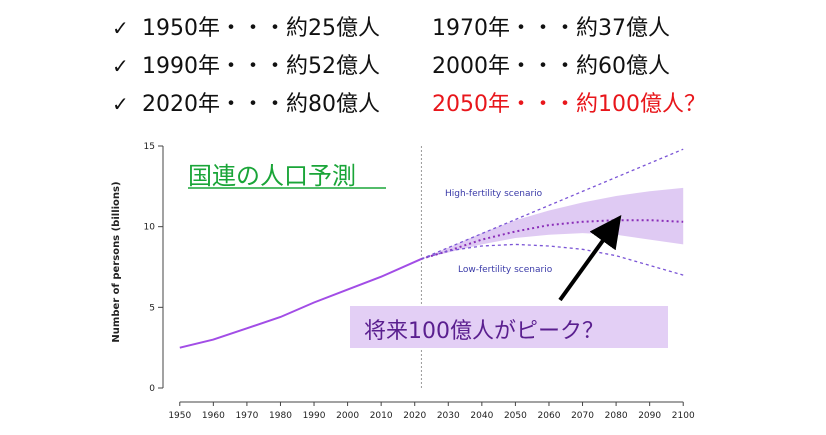 The height and width of the screenshot is (435, 826). What do you see at coordinates (484, 331) in the screenshot?
I see `callout-text: 将来100億人がピーク？` at bounding box center [484, 331].